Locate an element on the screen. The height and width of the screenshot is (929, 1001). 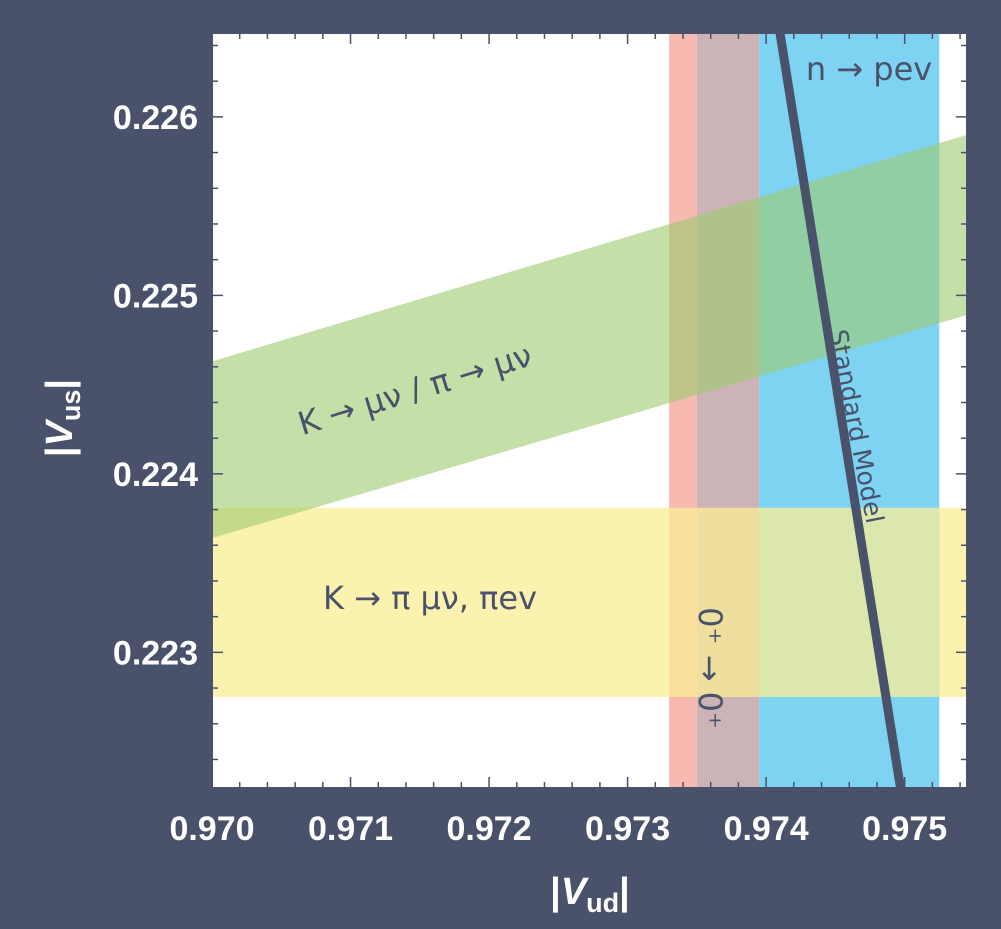
y-tick-label: 0.225 is located at coordinates (155, 296).